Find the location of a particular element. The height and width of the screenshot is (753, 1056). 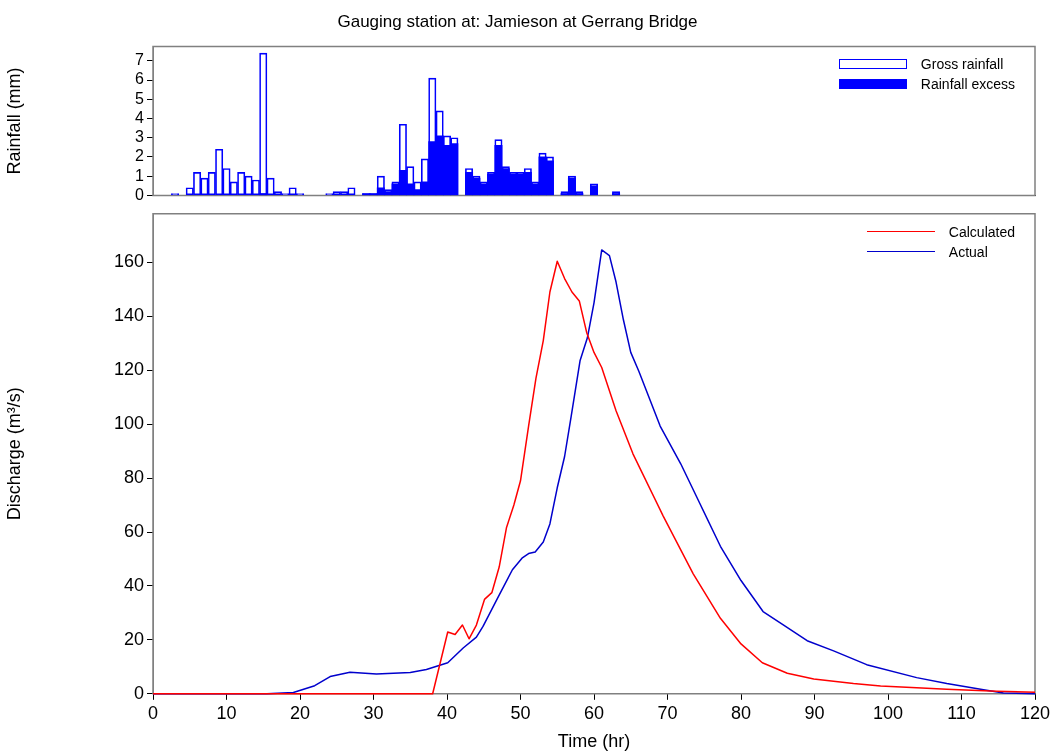

y-tick-label: 2 is located at coordinates (140, 156).